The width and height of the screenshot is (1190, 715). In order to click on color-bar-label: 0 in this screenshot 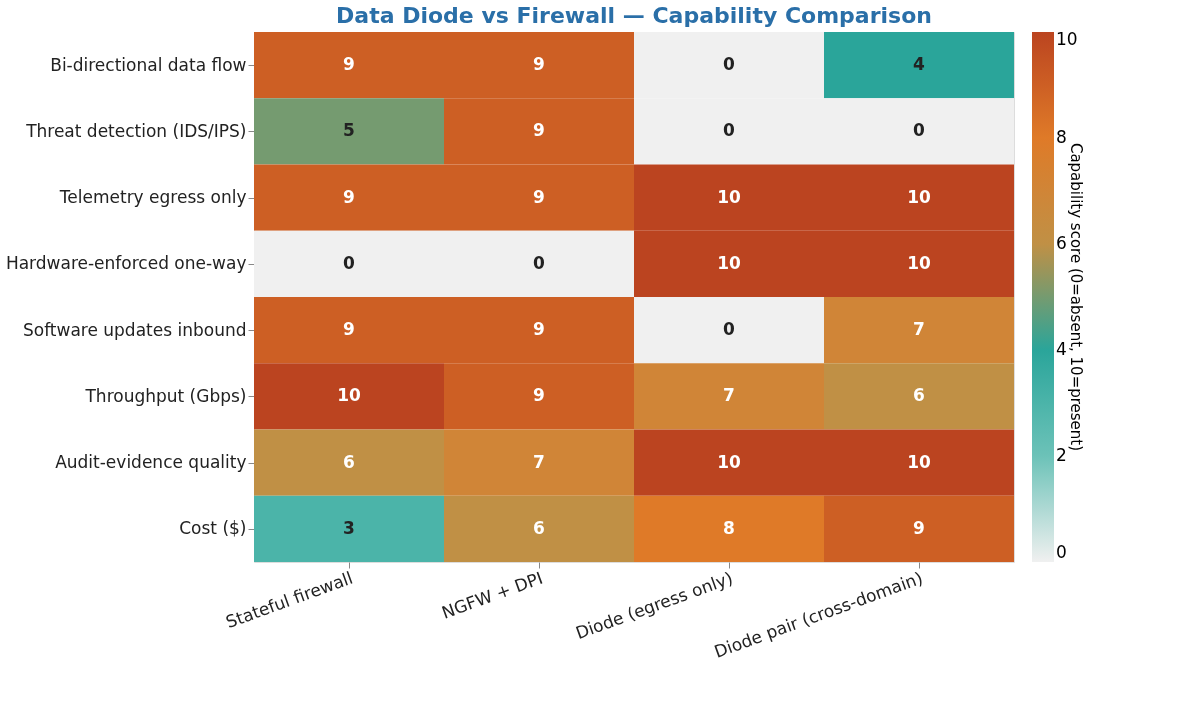, I will do `click(1061, 552)`.